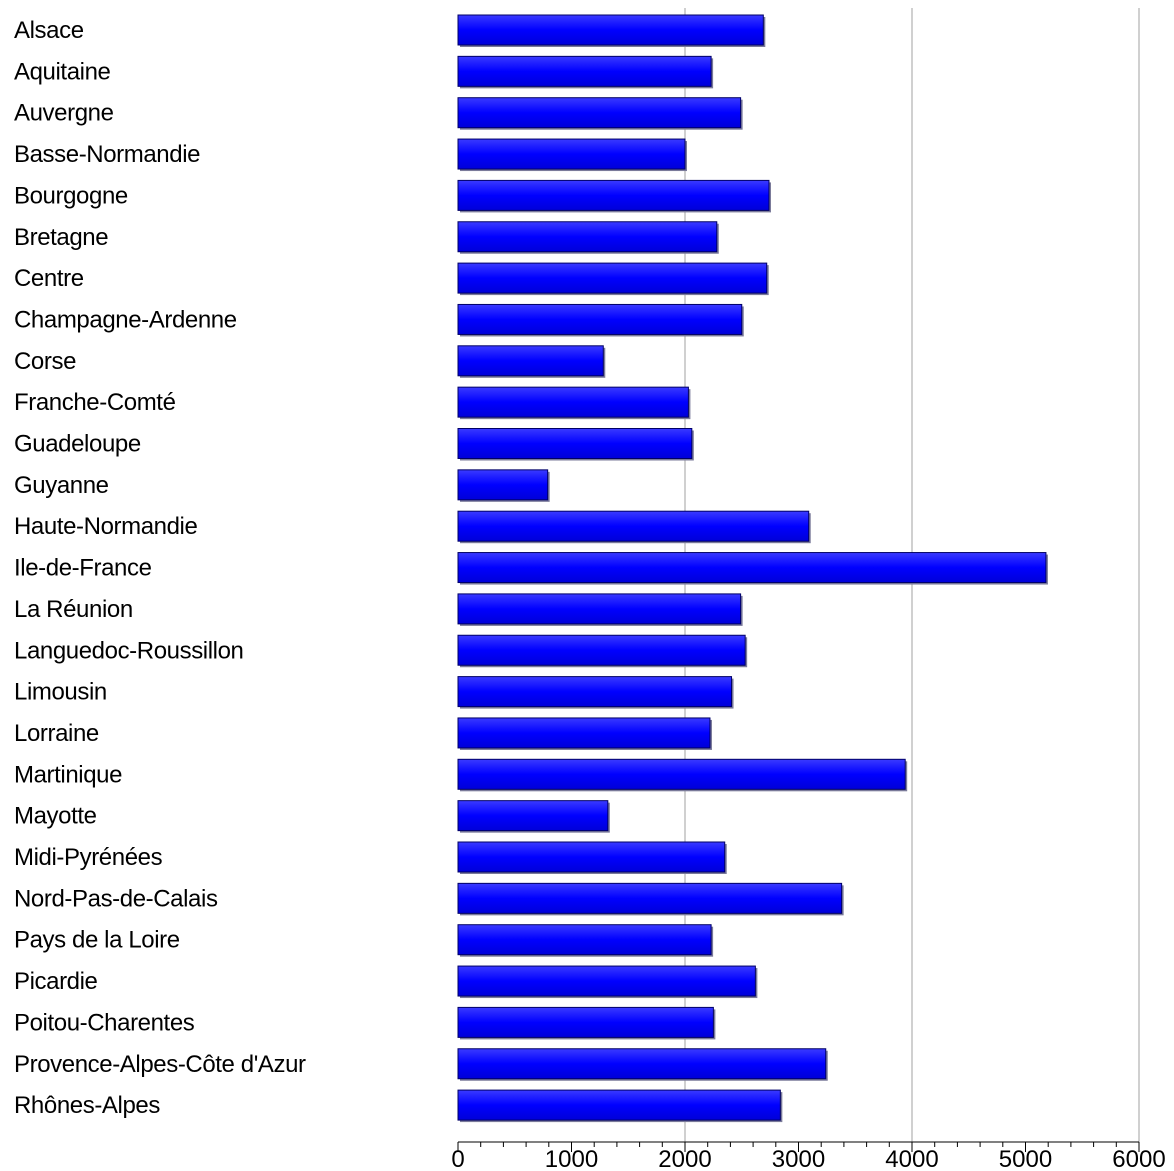  I want to click on category-label: Midi-Pyrénées, so click(88, 857).